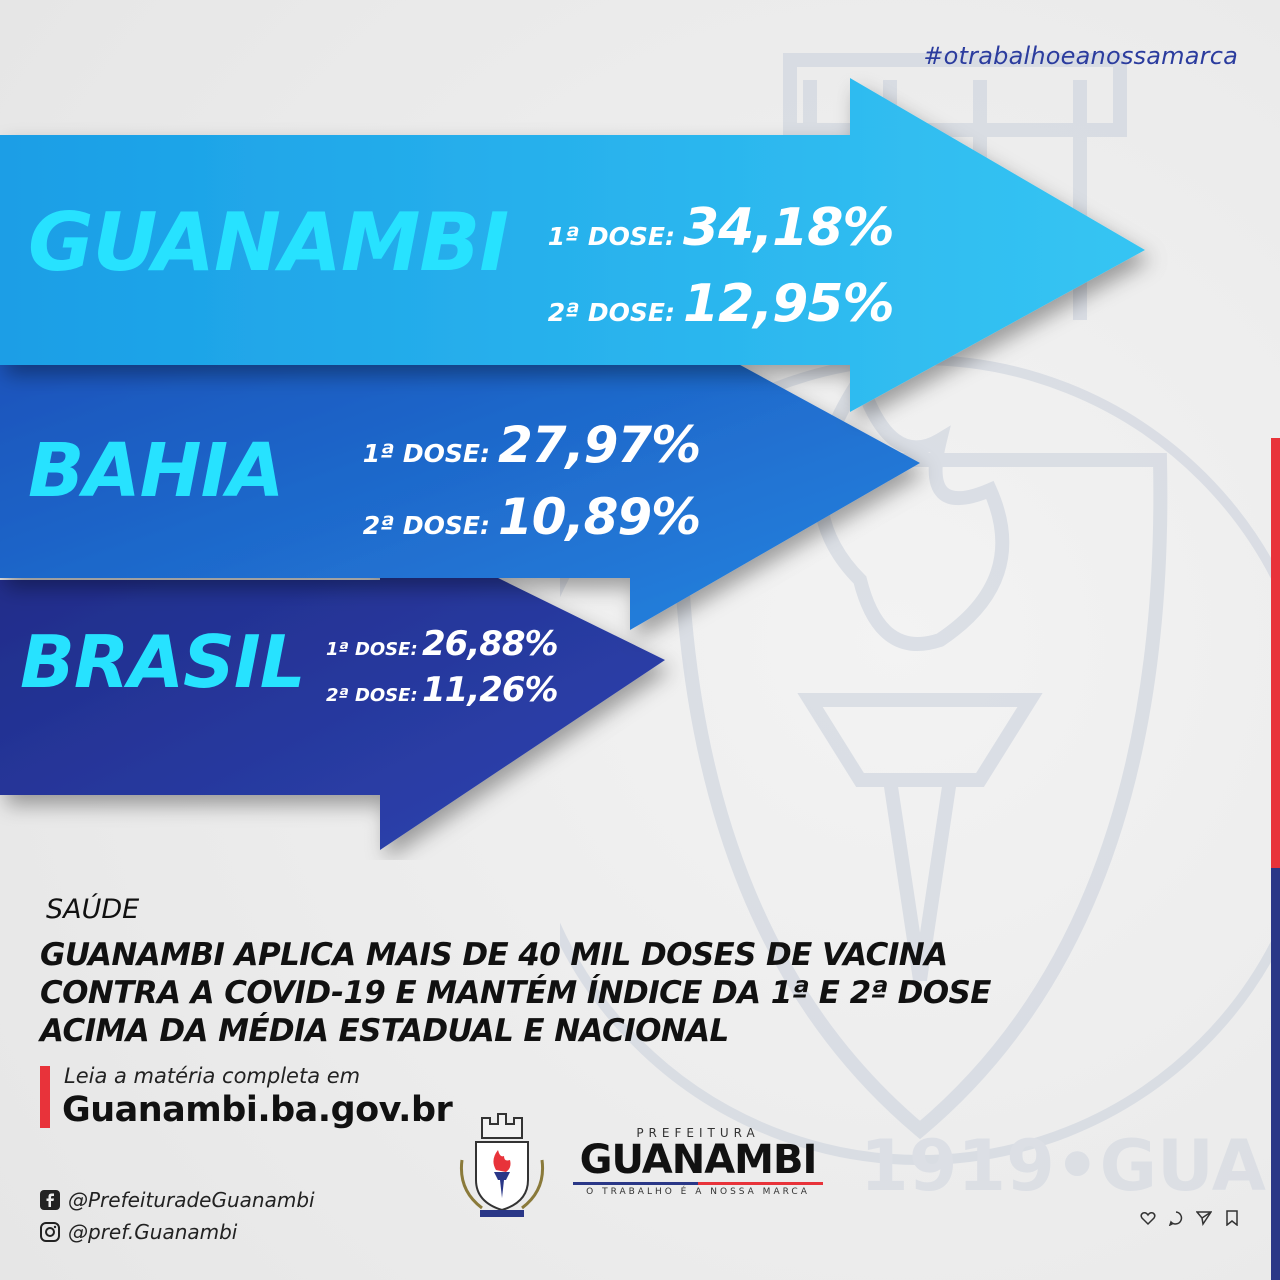 The width and height of the screenshot is (1280, 1280). What do you see at coordinates (1070, 1166) in the screenshot?
I see `svg-text: 1919•GUANAMBI•1` at bounding box center [1070, 1166].